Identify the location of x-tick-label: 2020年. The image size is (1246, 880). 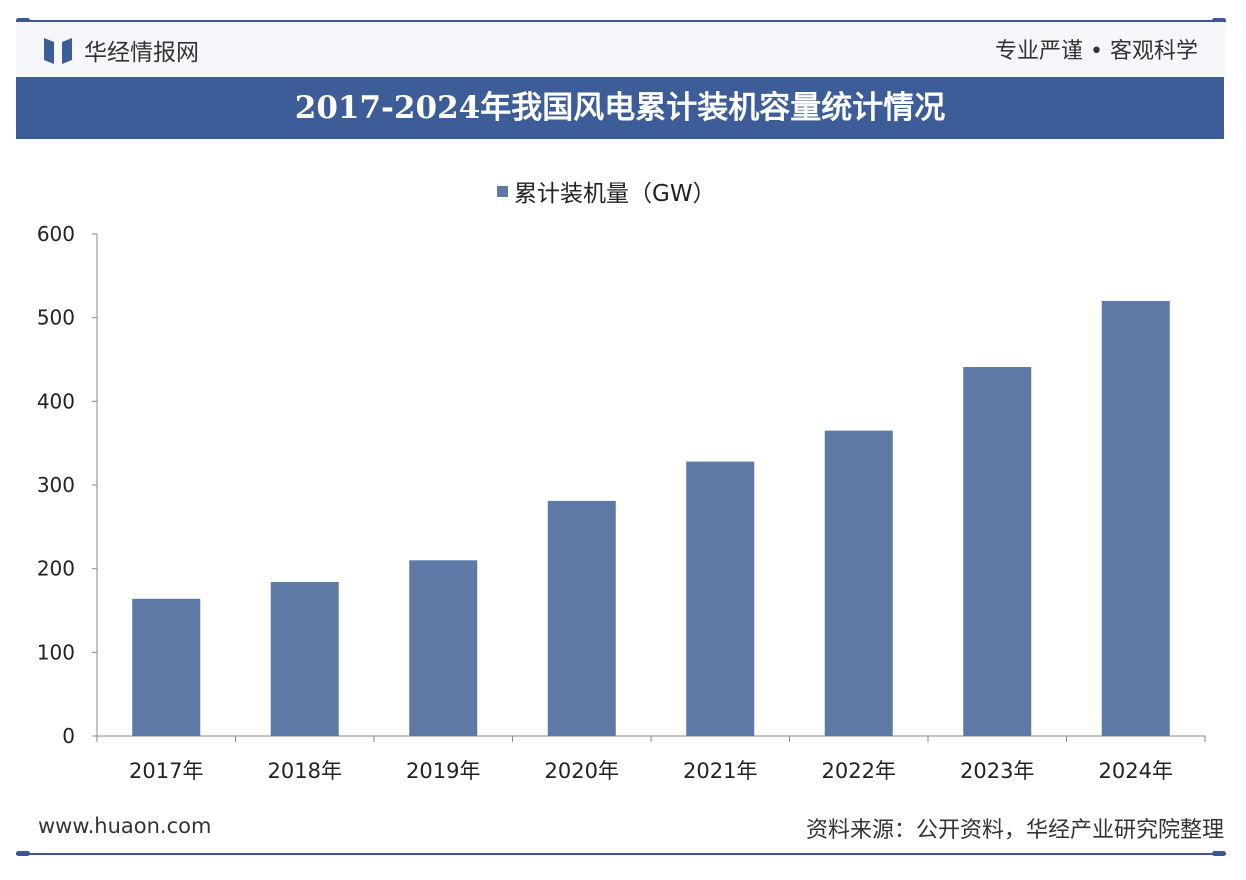
(582, 771).